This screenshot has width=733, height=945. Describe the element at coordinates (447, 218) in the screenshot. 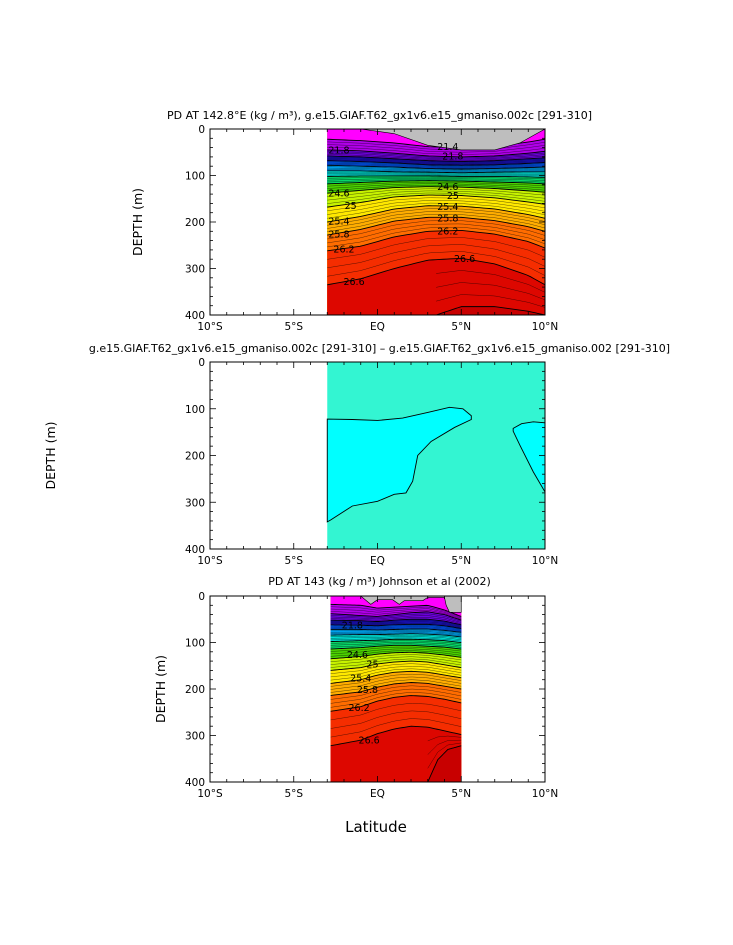

I see `contour-label: 25.8` at that location.